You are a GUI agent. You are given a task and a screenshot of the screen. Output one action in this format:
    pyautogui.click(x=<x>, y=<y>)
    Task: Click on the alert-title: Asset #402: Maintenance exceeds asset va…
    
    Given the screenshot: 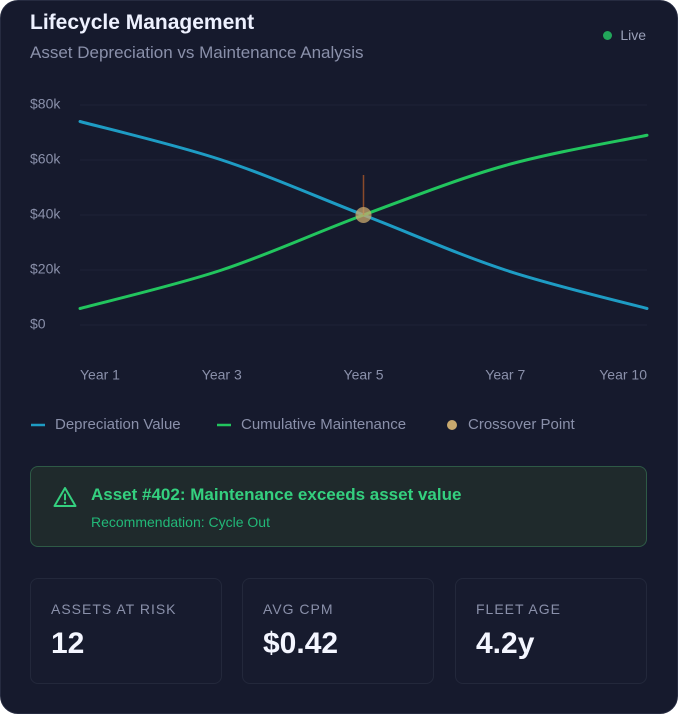 What is the action you would take?
    pyautogui.click(x=276, y=494)
    